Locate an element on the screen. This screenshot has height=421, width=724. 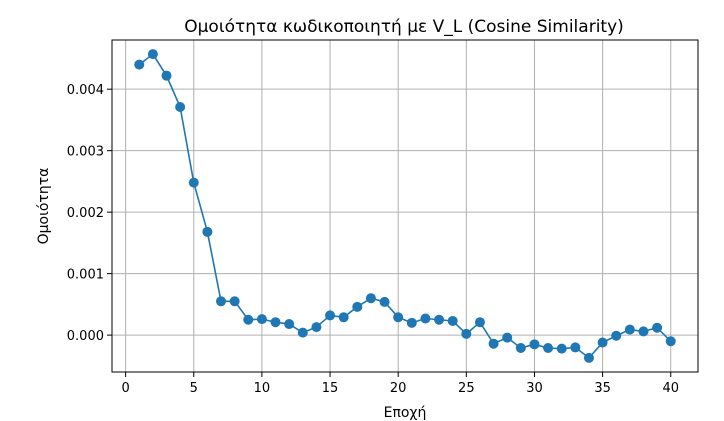
x-axis-label: Εποχή is located at coordinates (405, 413).